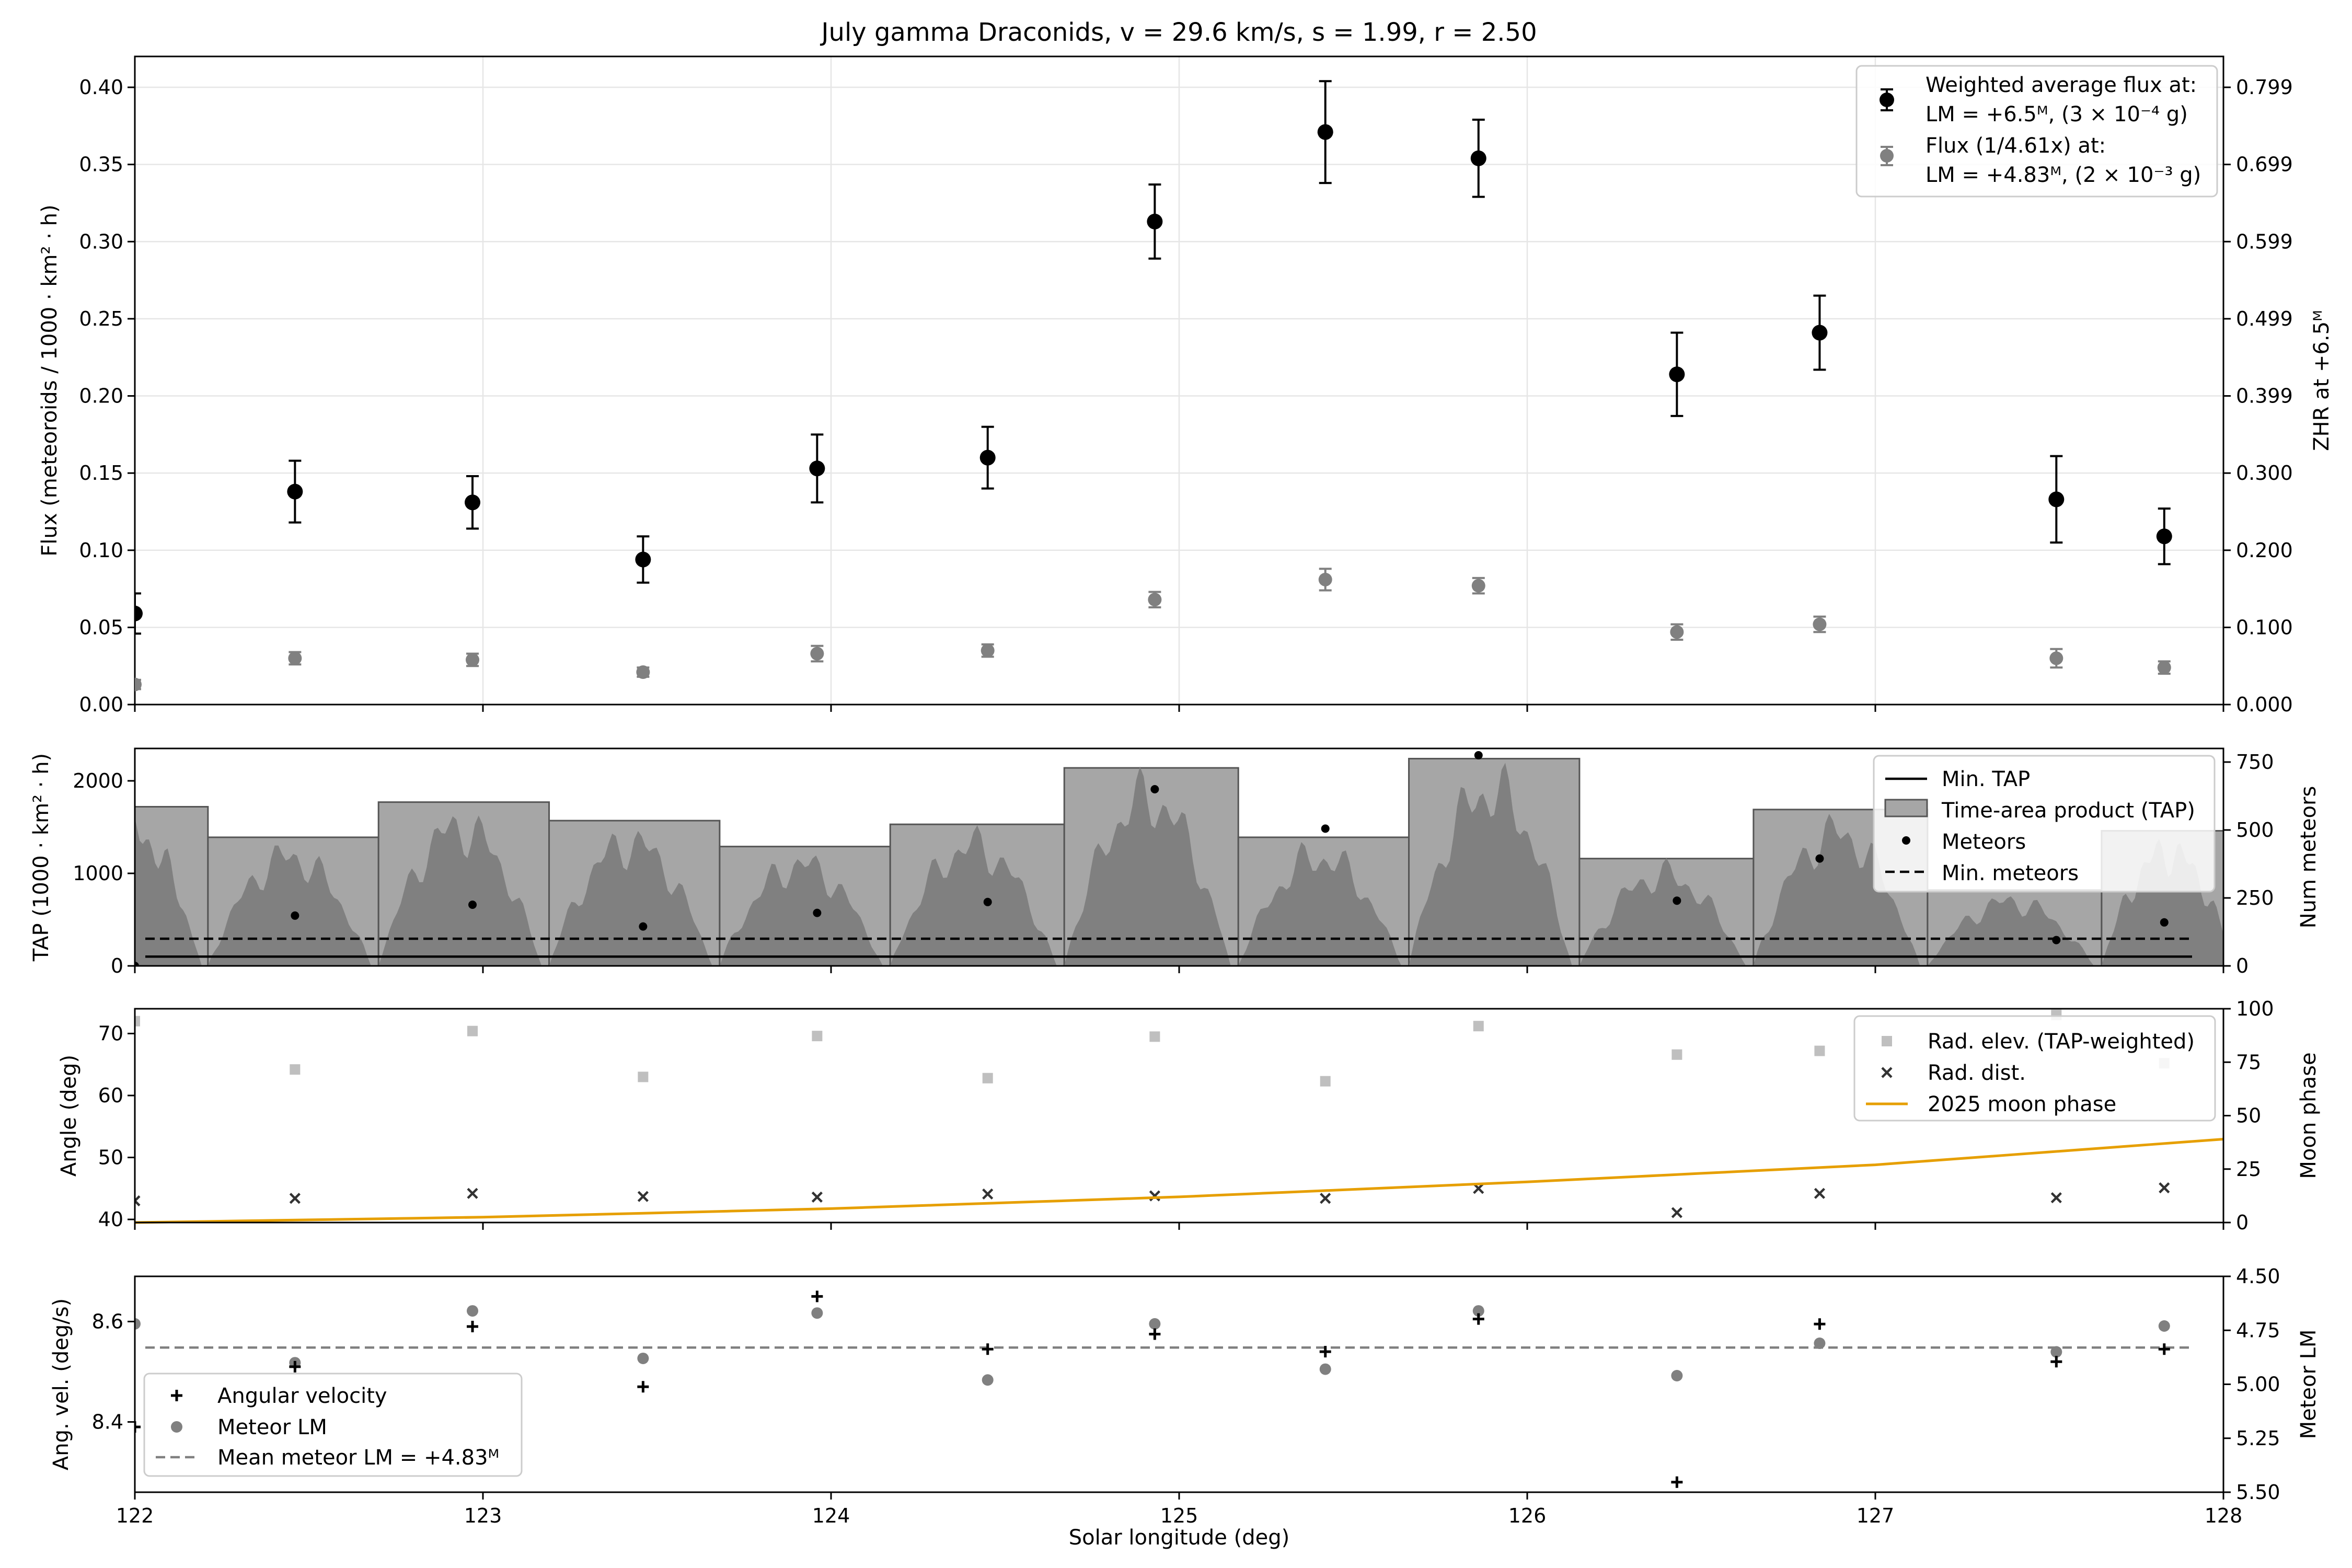 This screenshot has width=2352, height=1568. I want to click on y2-tick-label: 5.00, so click(2258, 1384).